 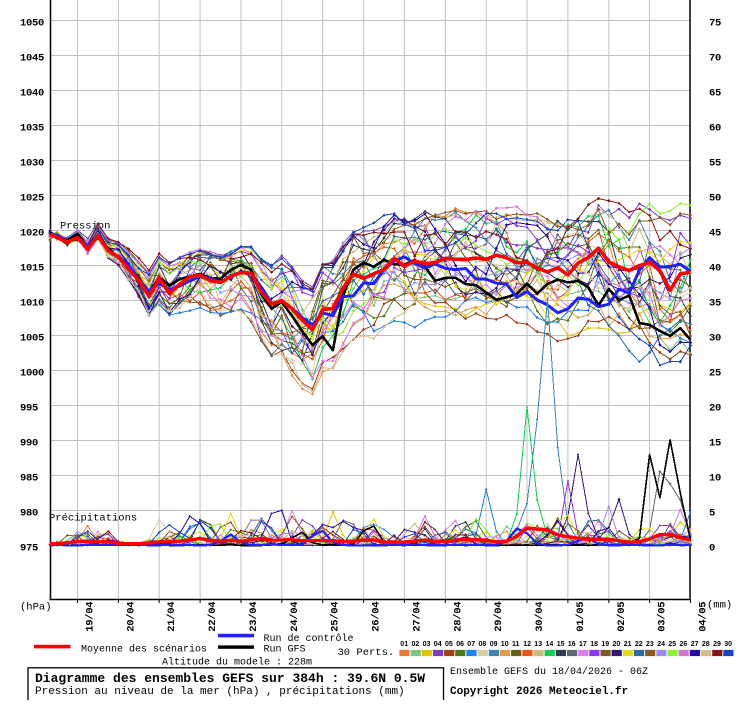 What do you see at coordinates (499, 617) in the screenshot?
I see `svg-text: 29/04` at bounding box center [499, 617].